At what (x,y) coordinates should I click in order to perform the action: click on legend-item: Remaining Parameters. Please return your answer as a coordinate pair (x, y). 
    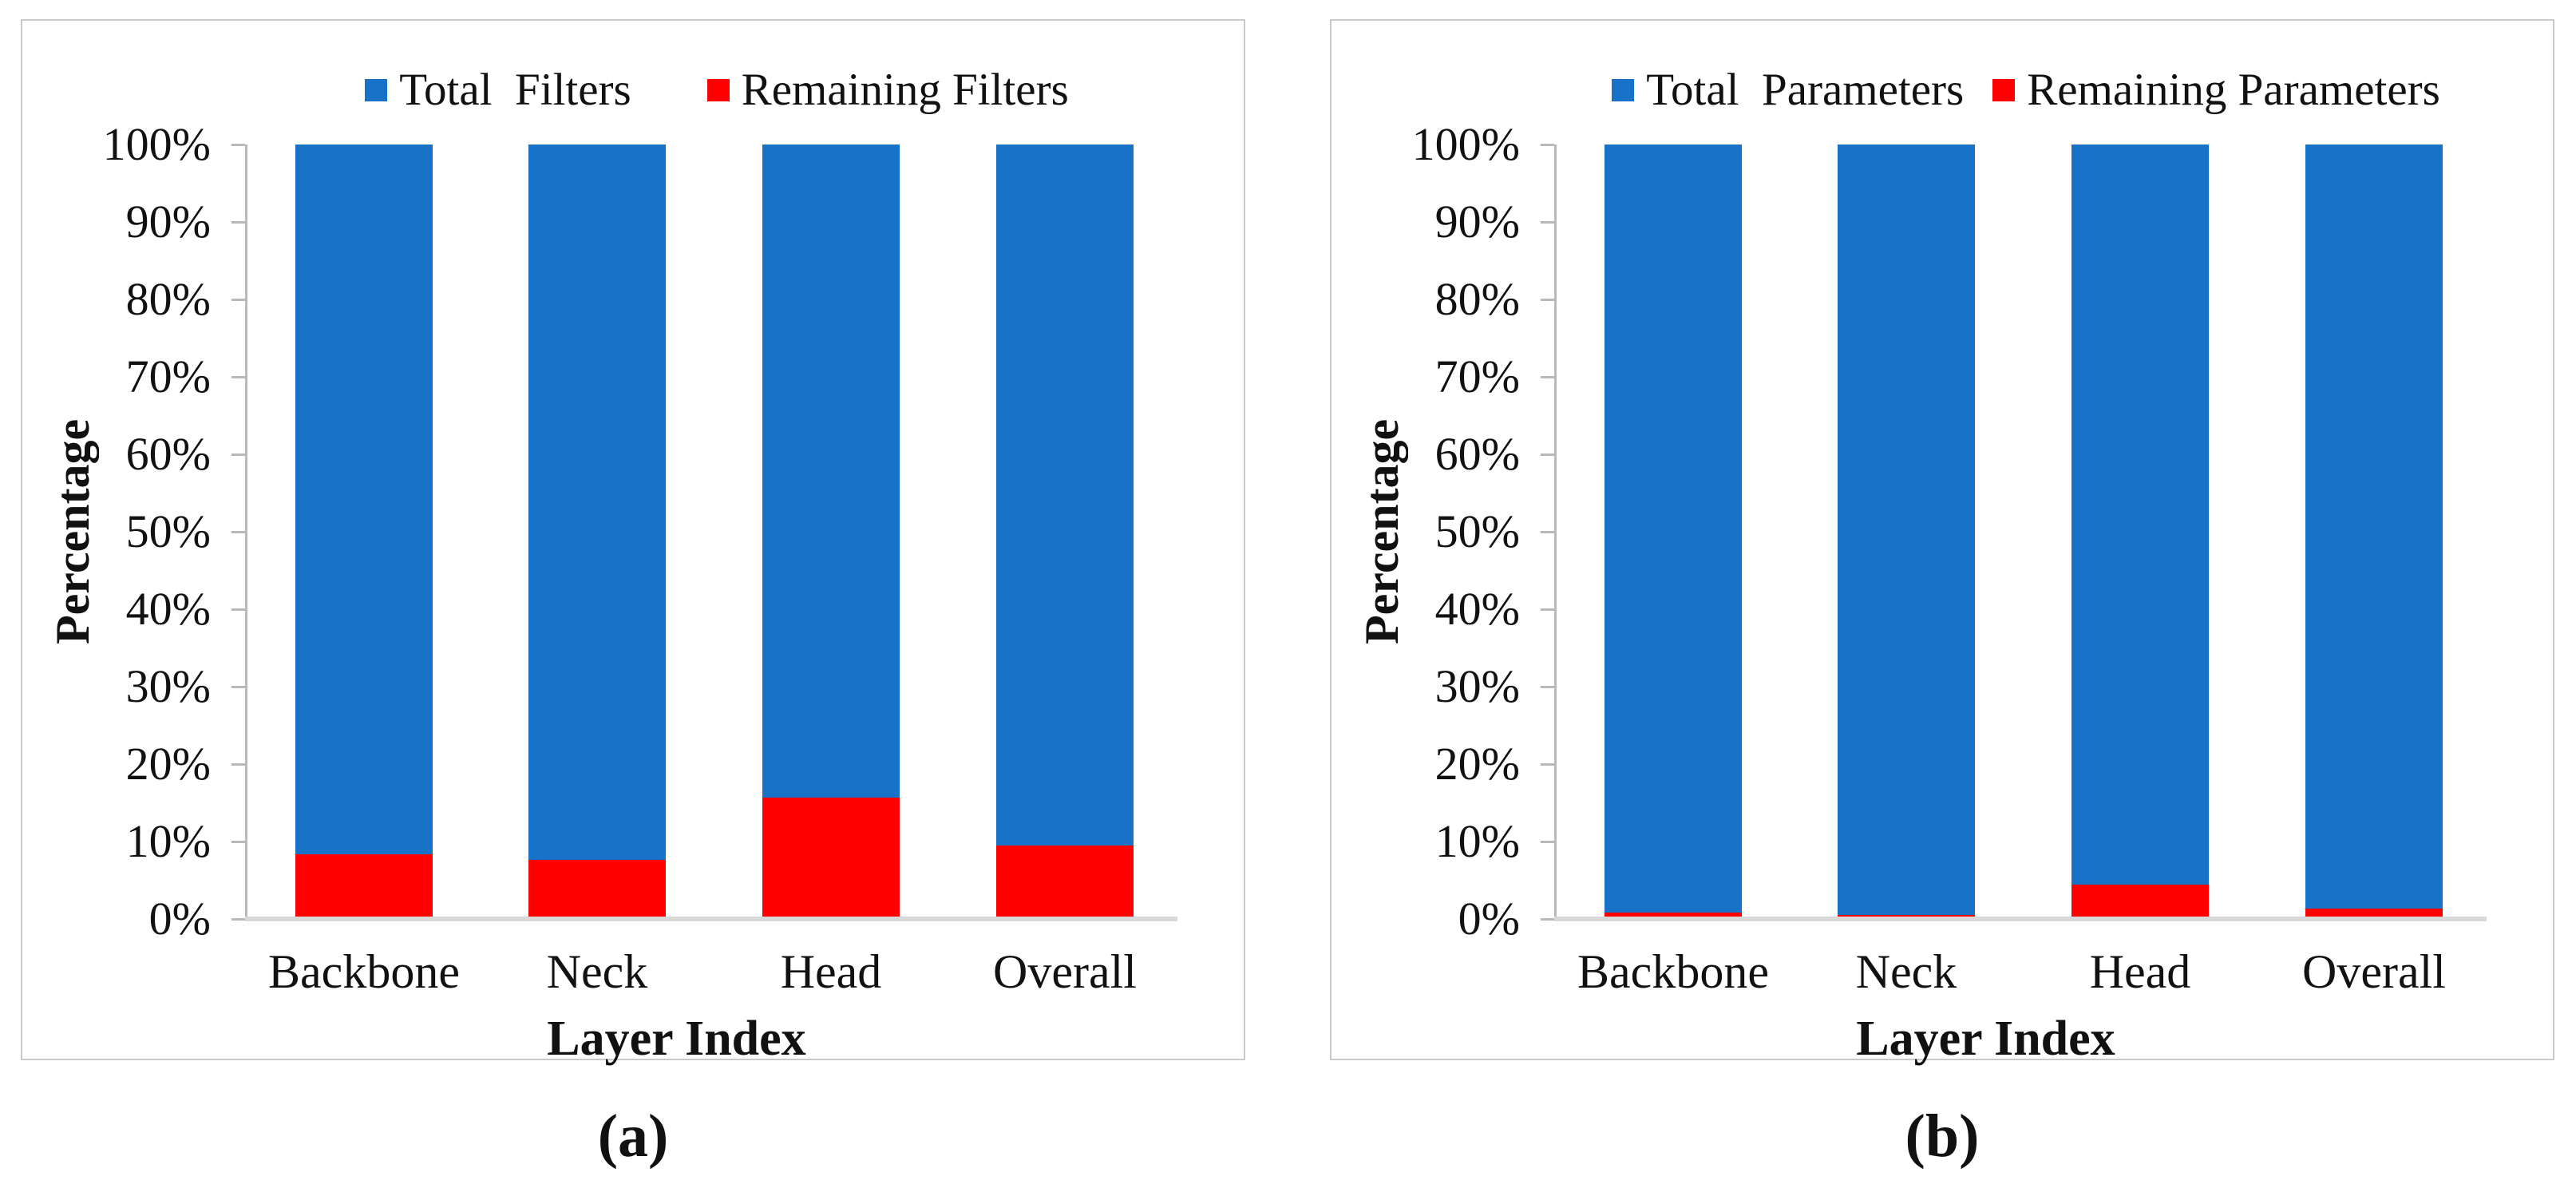
    Looking at the image, I should click on (2216, 90).